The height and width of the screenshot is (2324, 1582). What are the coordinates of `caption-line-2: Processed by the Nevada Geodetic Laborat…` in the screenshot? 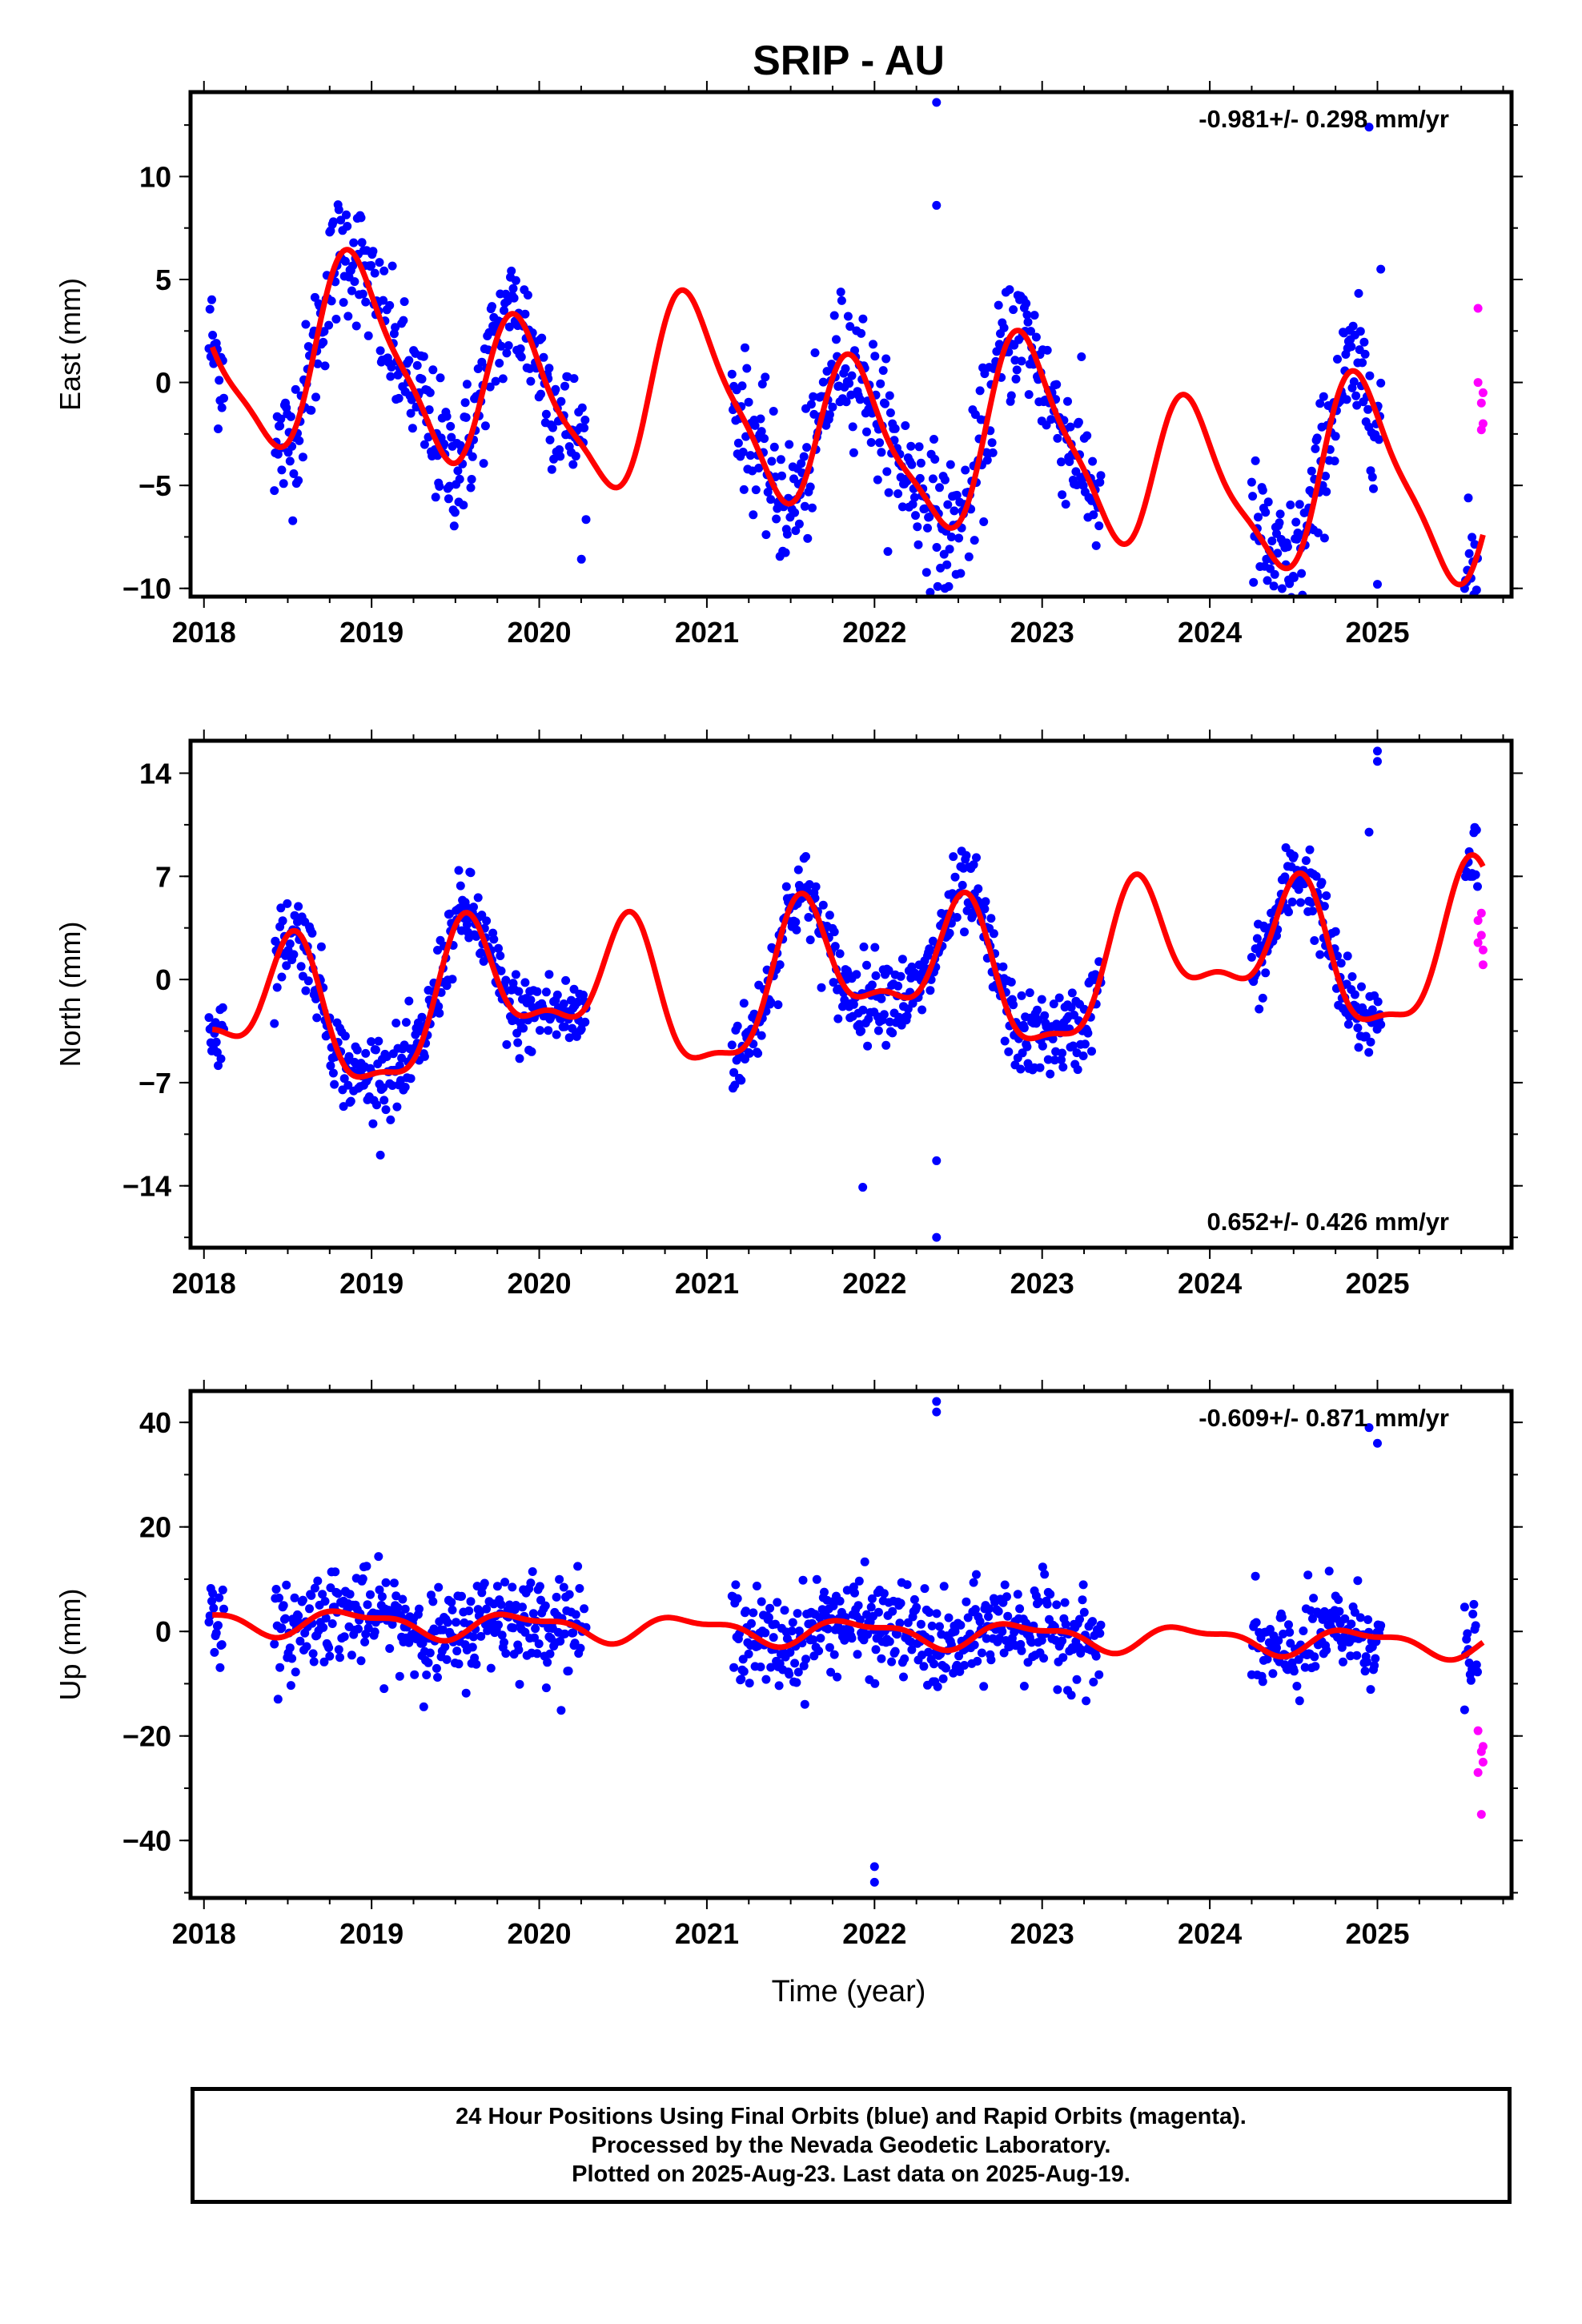 It's located at (851, 2145).